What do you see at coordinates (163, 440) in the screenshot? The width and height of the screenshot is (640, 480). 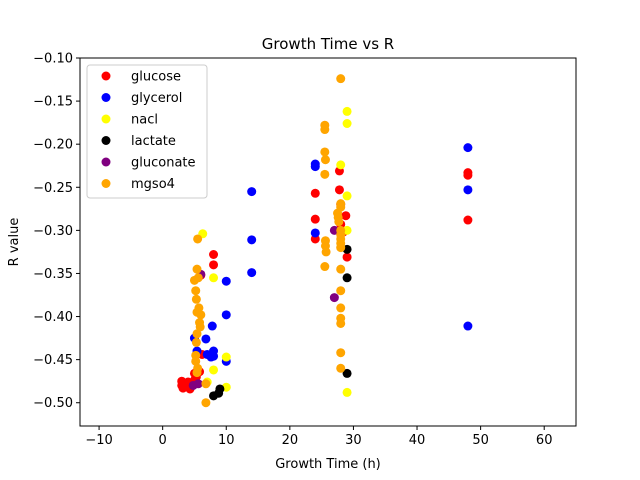 I see `x-tick-label: 0` at bounding box center [163, 440].